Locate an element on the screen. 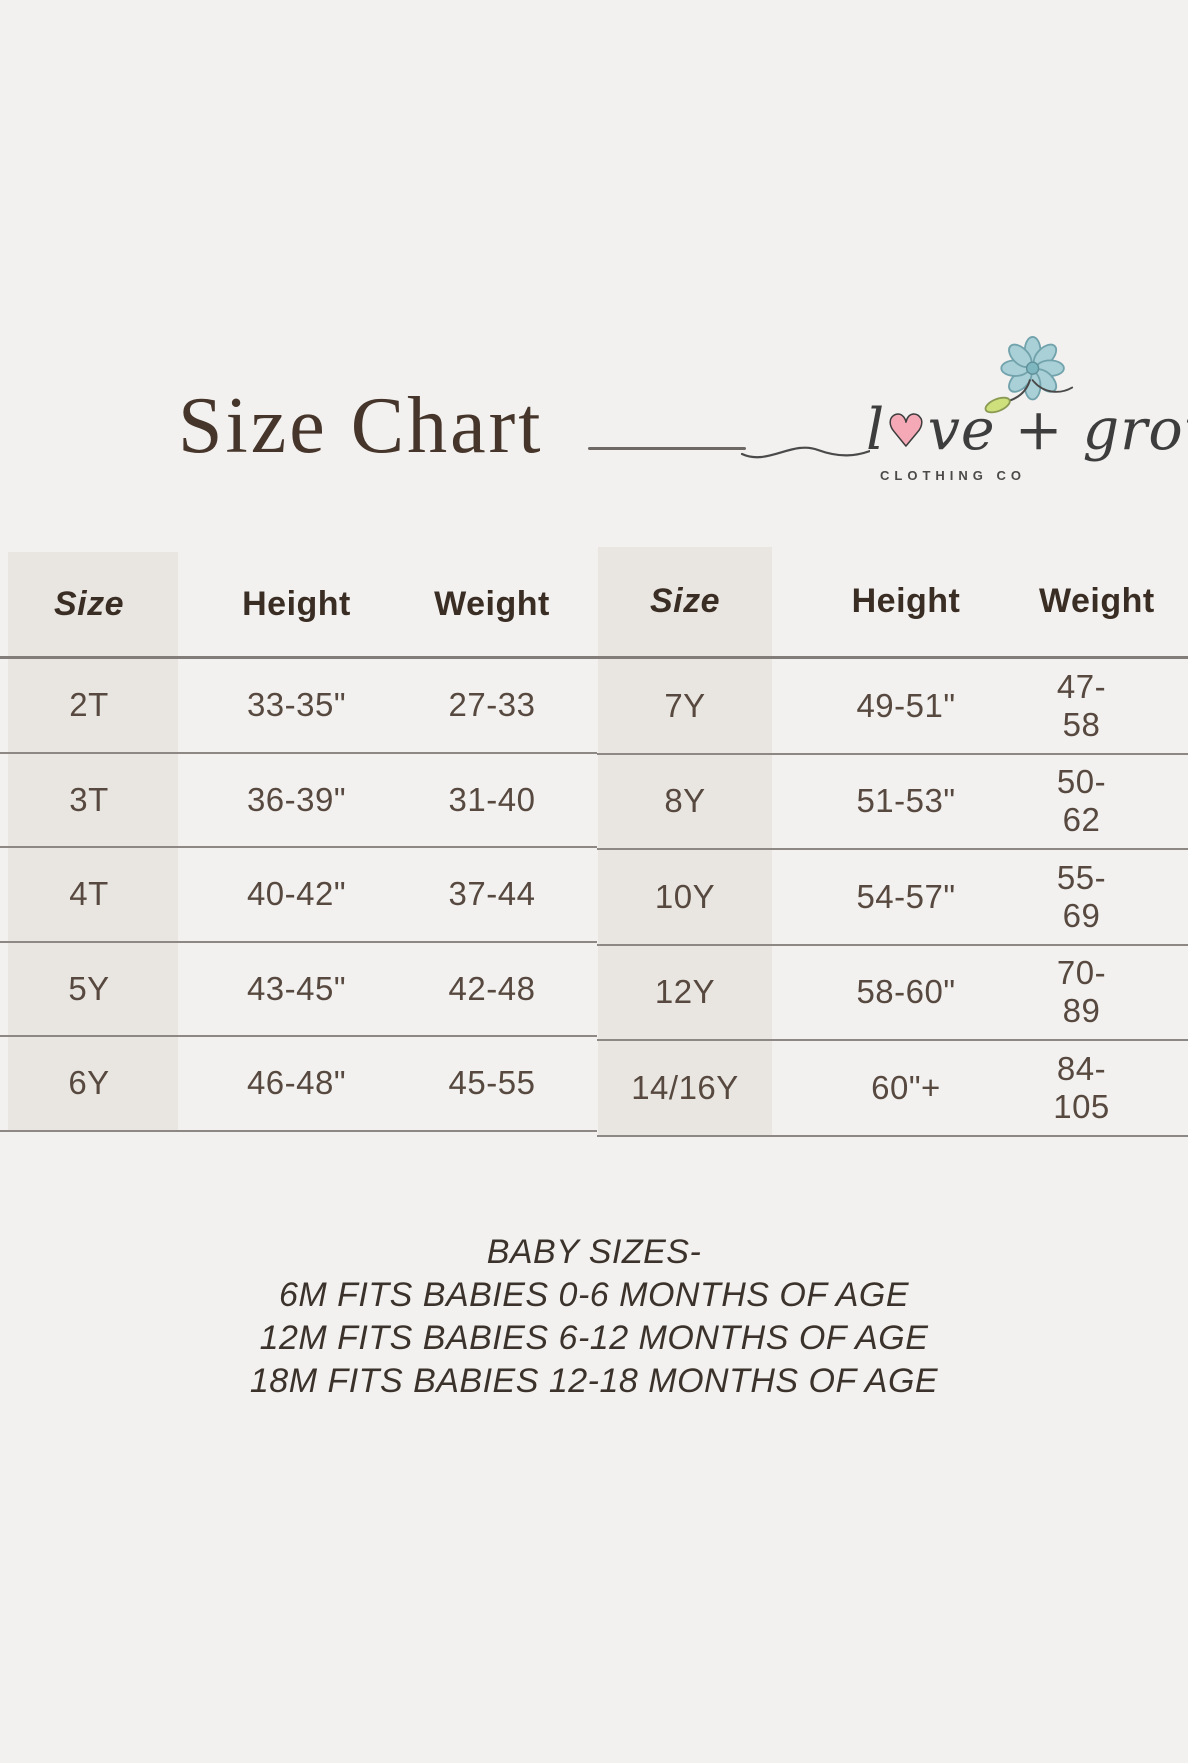 This screenshot has width=1188, height=1763. cell-height: 36-39" is located at coordinates (296, 799).